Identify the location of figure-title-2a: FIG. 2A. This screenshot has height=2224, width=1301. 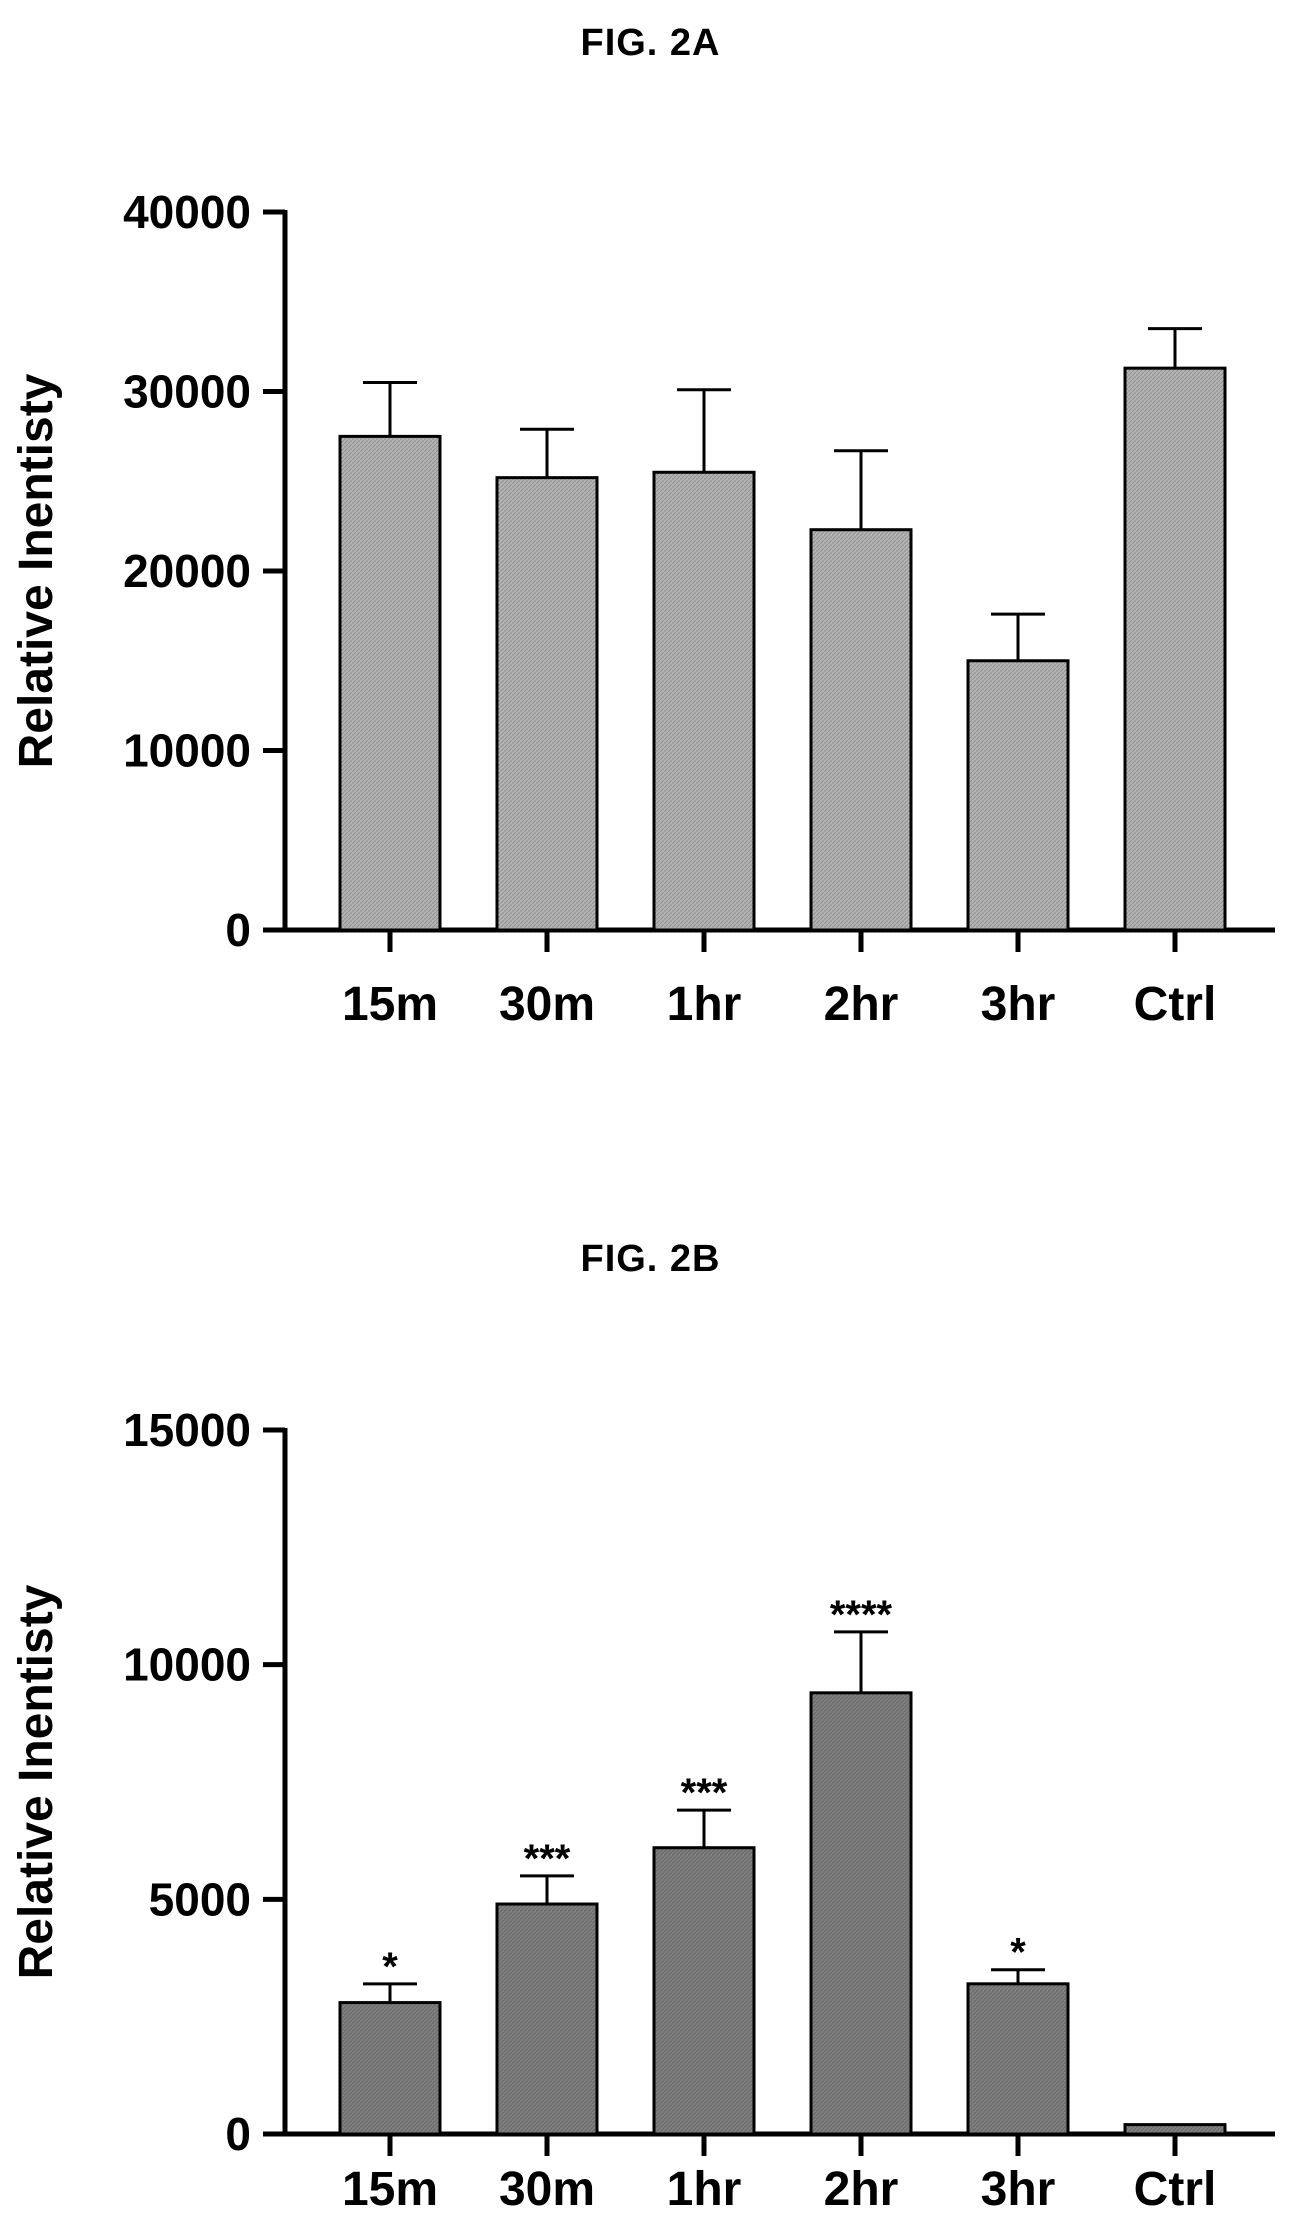
(650, 43).